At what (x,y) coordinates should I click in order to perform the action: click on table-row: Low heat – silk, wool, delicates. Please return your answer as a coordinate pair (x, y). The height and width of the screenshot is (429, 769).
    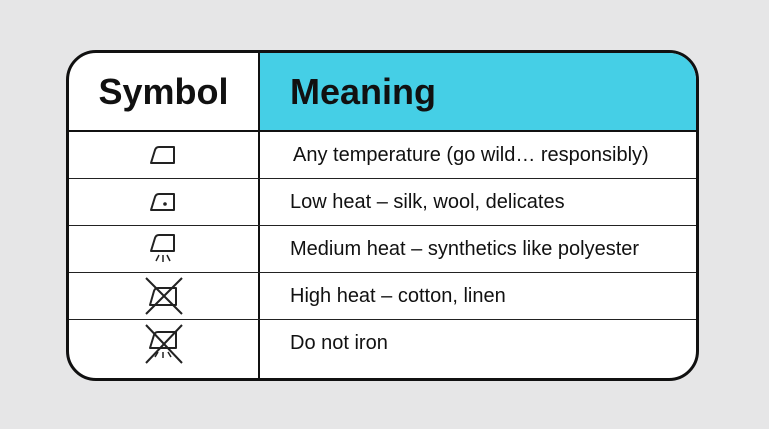
    Looking at the image, I should click on (382, 202).